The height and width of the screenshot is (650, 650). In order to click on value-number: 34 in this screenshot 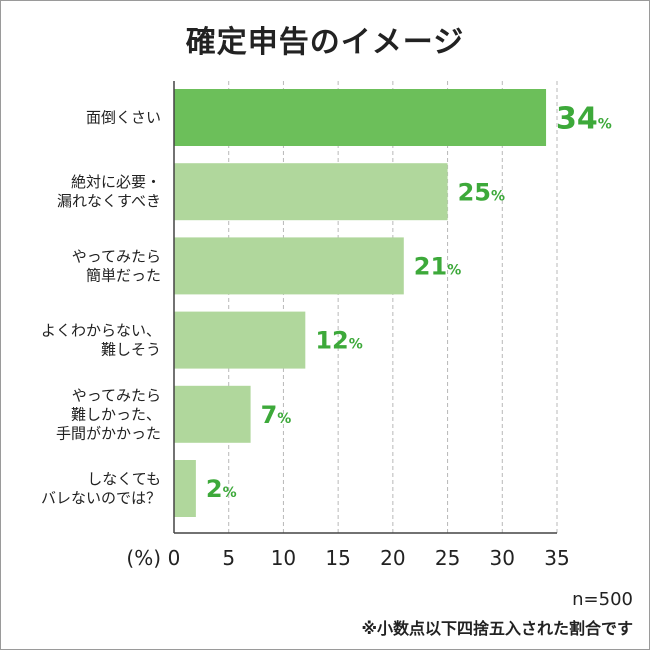, I will do `click(577, 118)`.